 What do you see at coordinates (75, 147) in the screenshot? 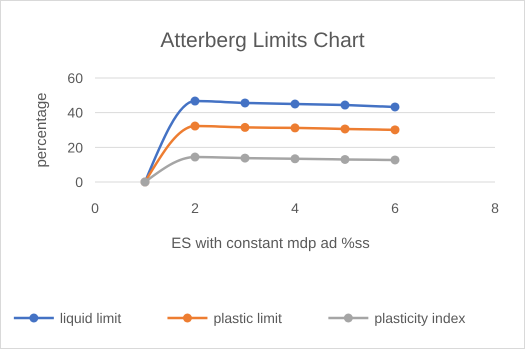
I see `y-tick-label: 20` at bounding box center [75, 147].